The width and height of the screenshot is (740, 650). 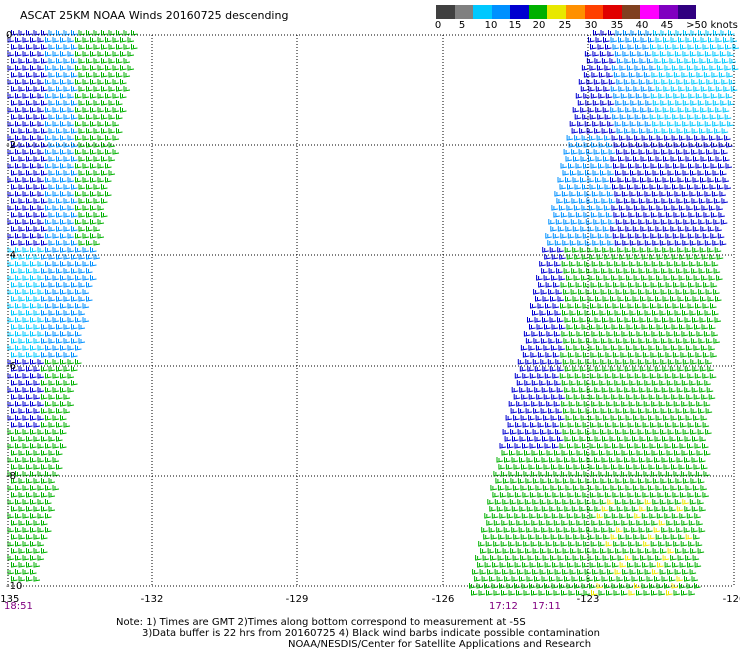 What do you see at coordinates (712, 25) in the screenshot?
I see `legend-label: >50 knots` at bounding box center [712, 25].